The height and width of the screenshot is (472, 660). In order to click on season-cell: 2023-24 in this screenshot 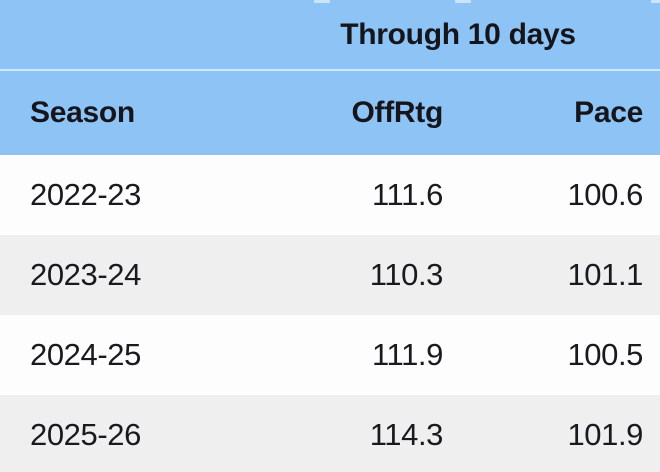, I will do `click(85, 274)`.